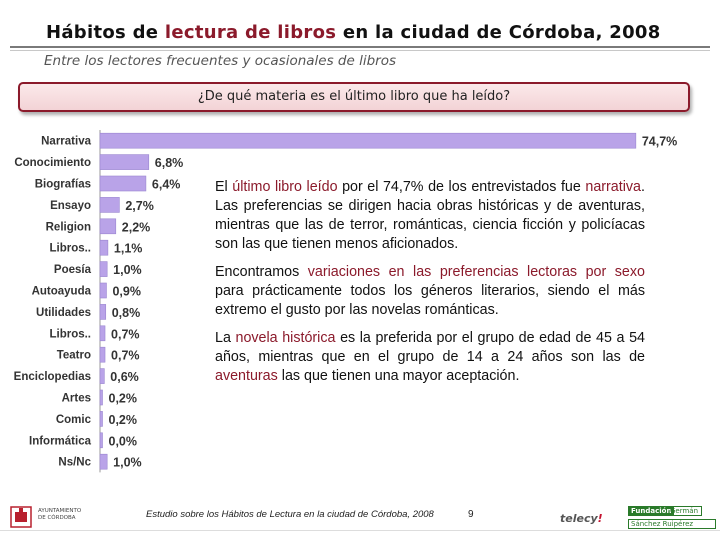 Image resolution: width=720 pixels, height=540 pixels. I want to click on category-label: Artes, so click(76, 399).